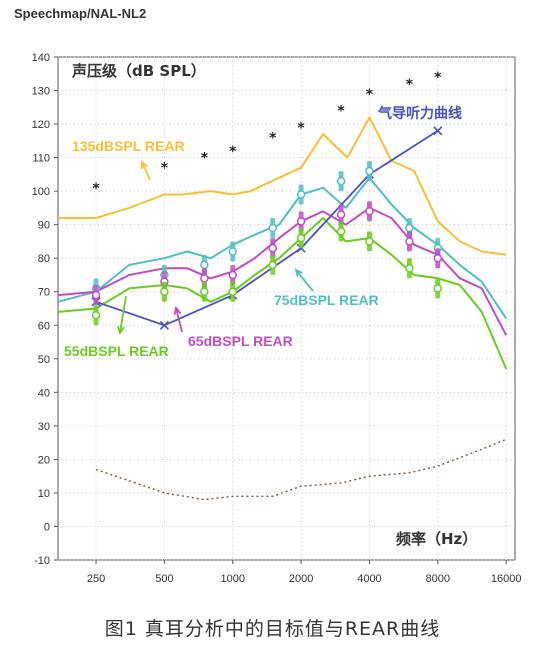 Image resolution: width=545 pixels, height=657 pixels. I want to click on chart-header-title: Speechmap/NAL-NL2, so click(80, 13).